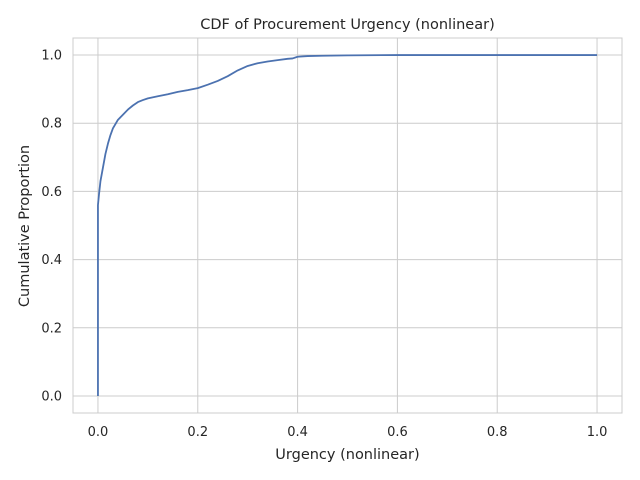 This screenshot has height=480, width=640. What do you see at coordinates (51, 124) in the screenshot?
I see `y-tick-label: 0.8` at bounding box center [51, 124].